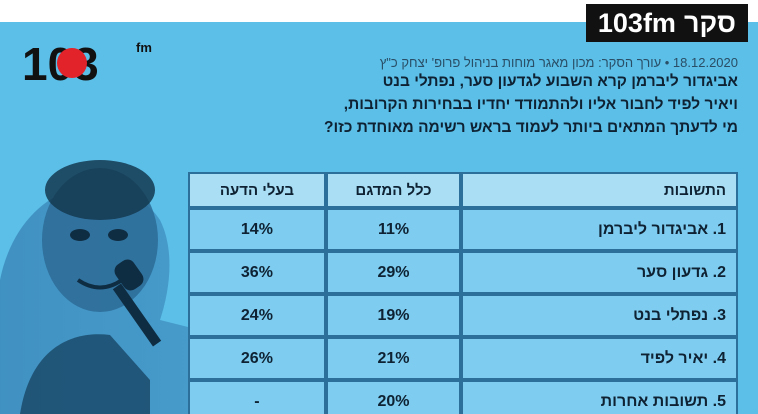 This screenshot has width=758, height=414. Describe the element at coordinates (393, 229) in the screenshot. I see `all-sample-cell: 11%` at that location.